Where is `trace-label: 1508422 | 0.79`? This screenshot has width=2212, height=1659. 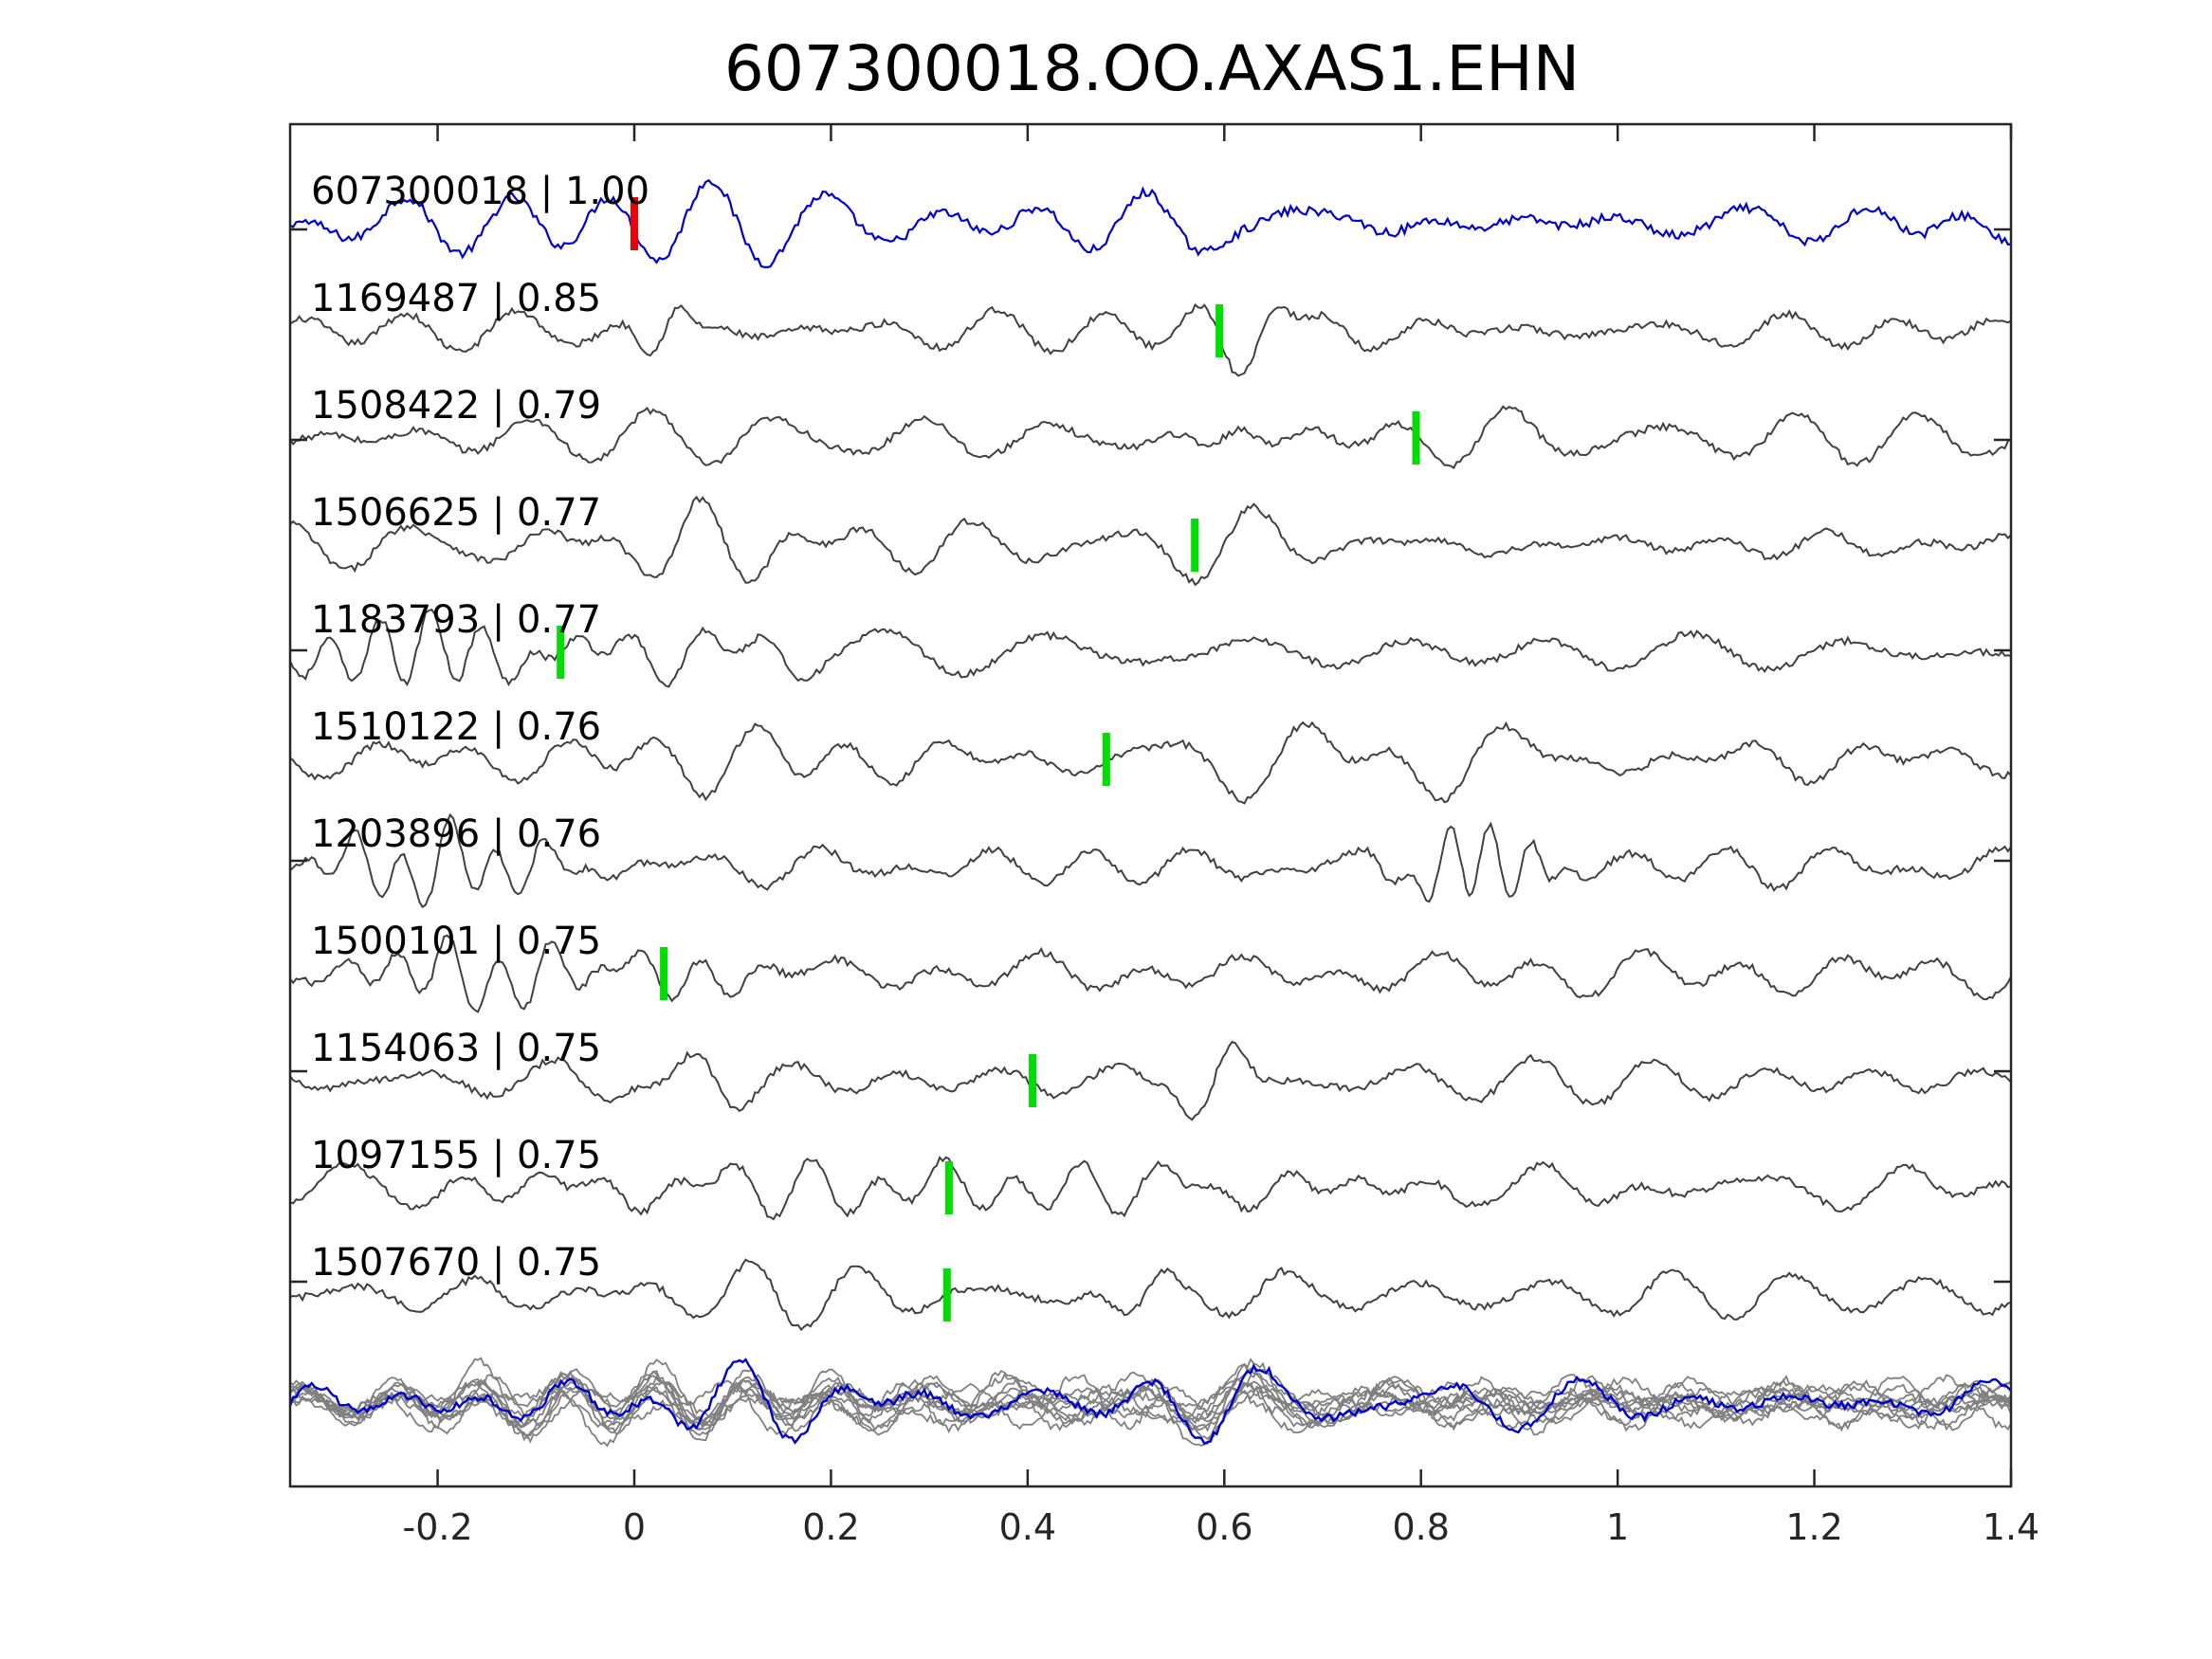 trace-label: 1508422 | 0.79 is located at coordinates (456, 406).